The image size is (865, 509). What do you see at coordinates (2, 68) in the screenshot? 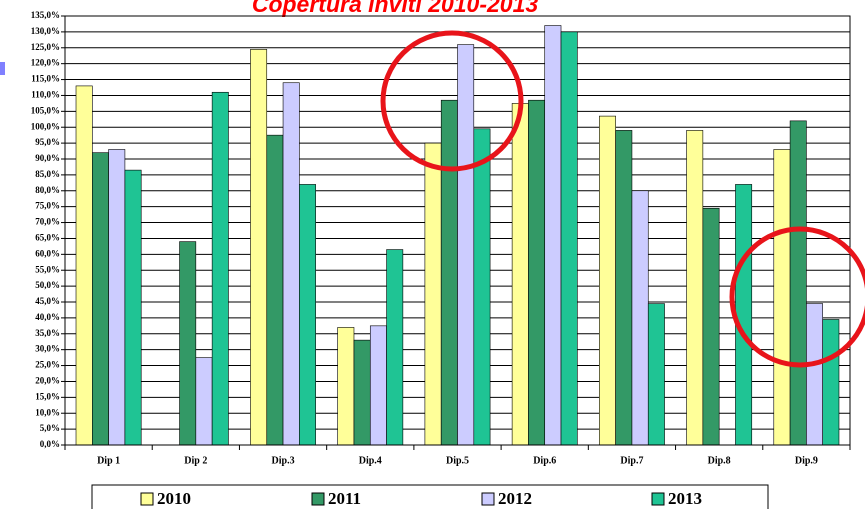
I see `side-marker` at bounding box center [2, 68].